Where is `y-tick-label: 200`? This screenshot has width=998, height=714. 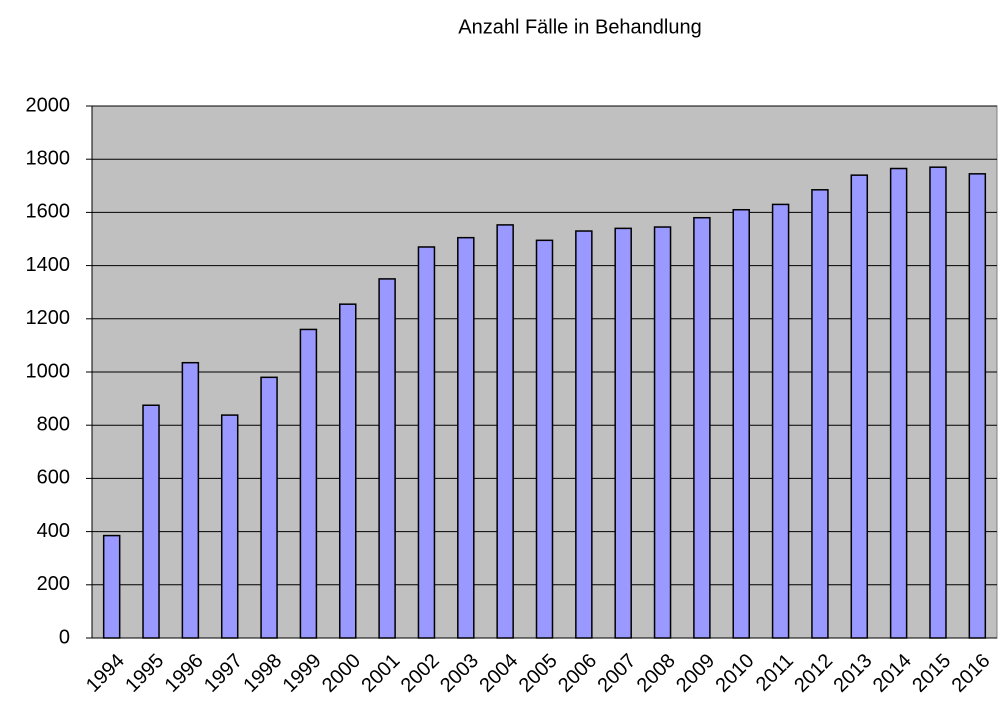
y-tick-label: 200 is located at coordinates (53, 584).